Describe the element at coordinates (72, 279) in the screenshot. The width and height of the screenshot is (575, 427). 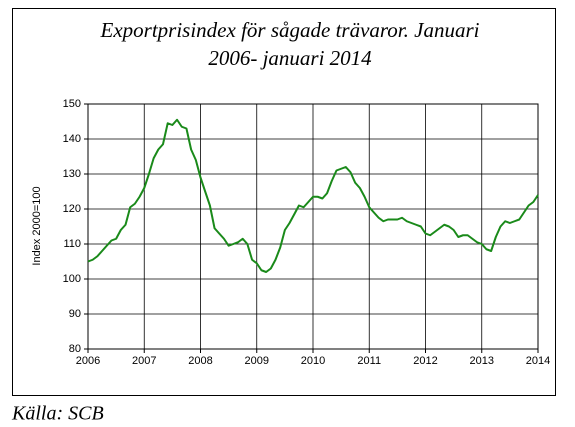
I see `y-tick-label: 100` at that location.